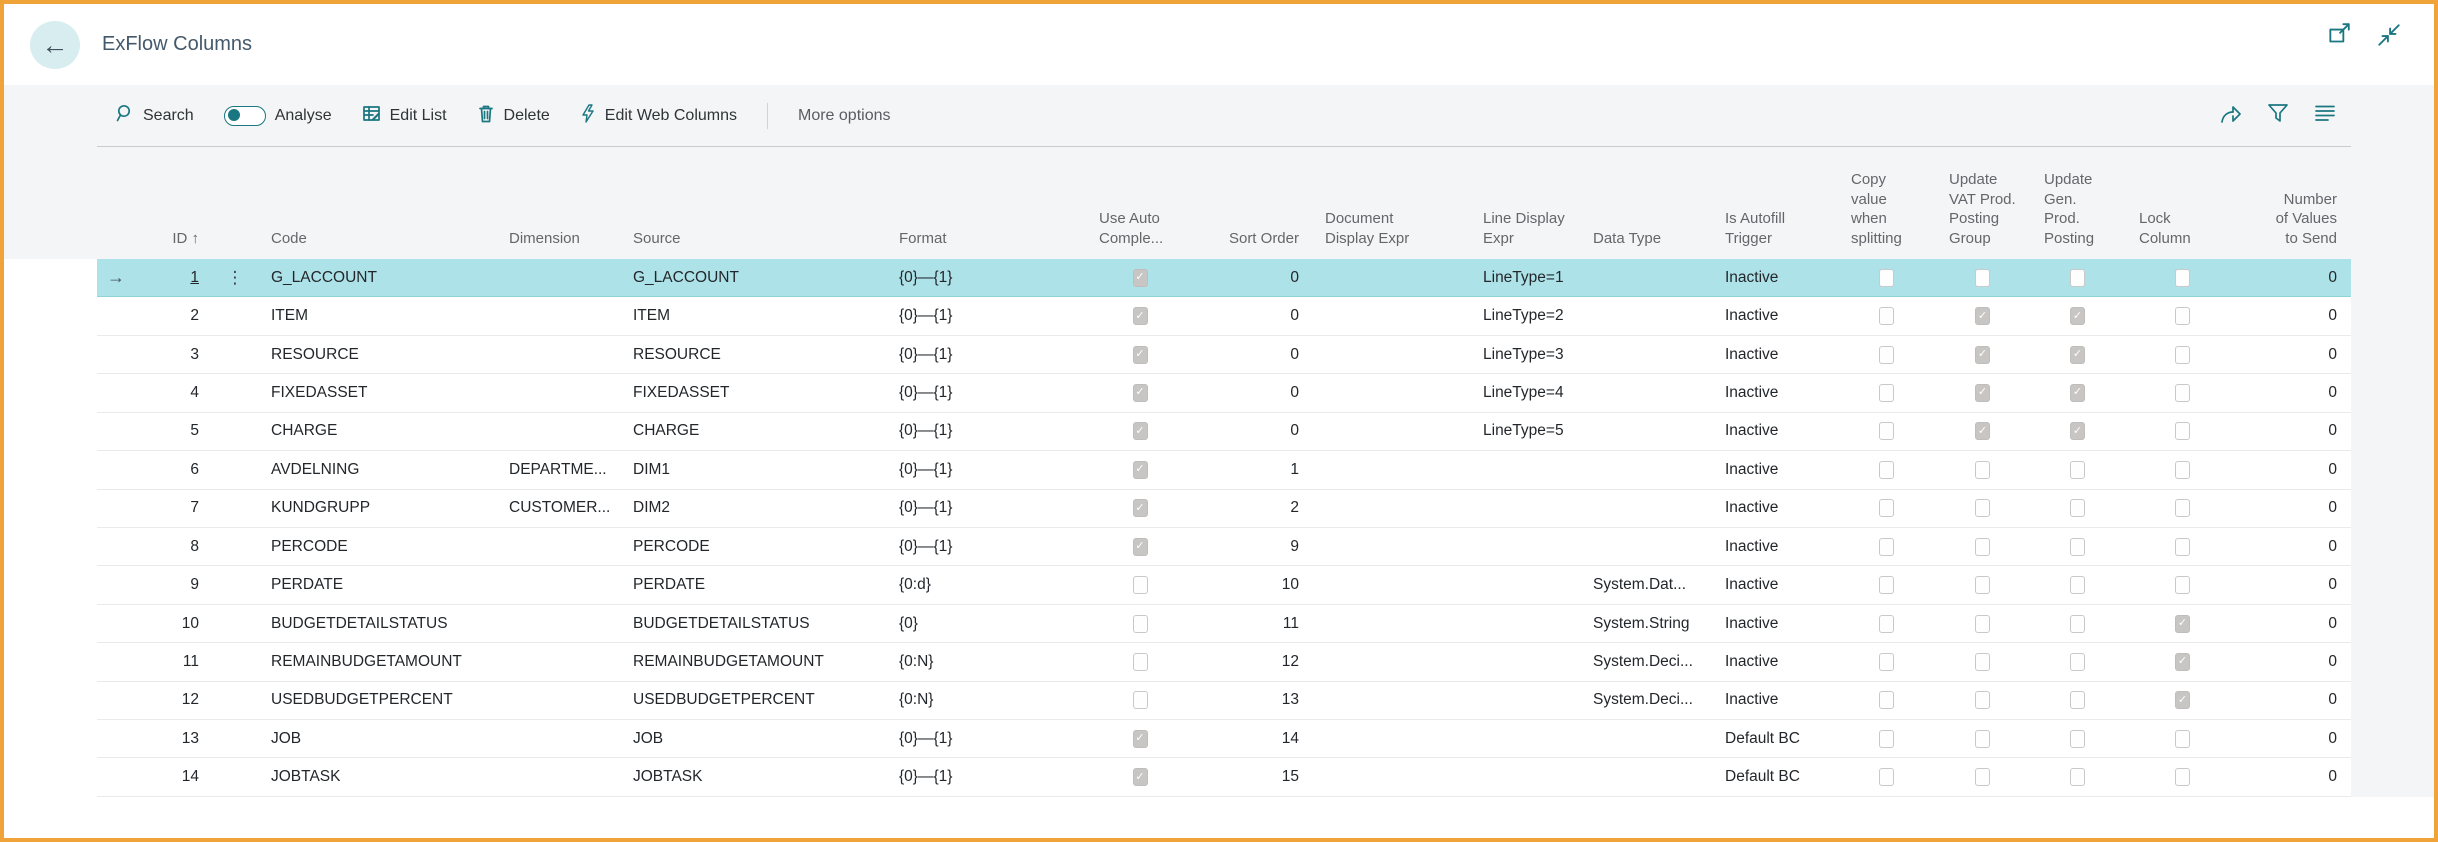 The image size is (2438, 842). Describe the element at coordinates (1755, 229) in the screenshot. I see `column-header-is_autofill_trigger: Is Autofill Trigger` at that location.